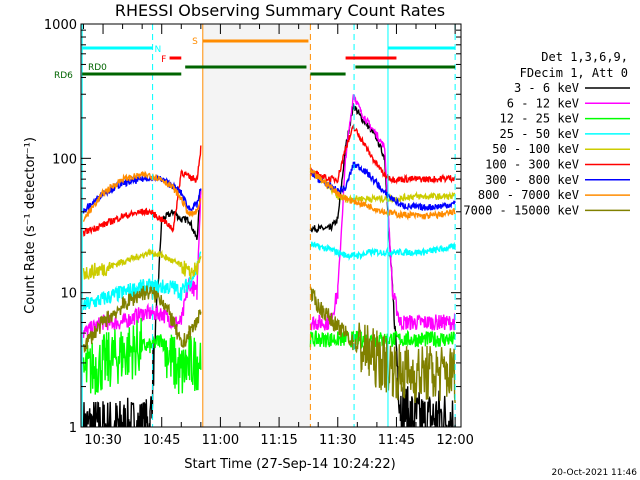 Image resolution: width=640 pixels, height=480 pixels. What do you see at coordinates (64, 159) in the screenshot?
I see `y-tick-label-2: 100` at bounding box center [64, 159].